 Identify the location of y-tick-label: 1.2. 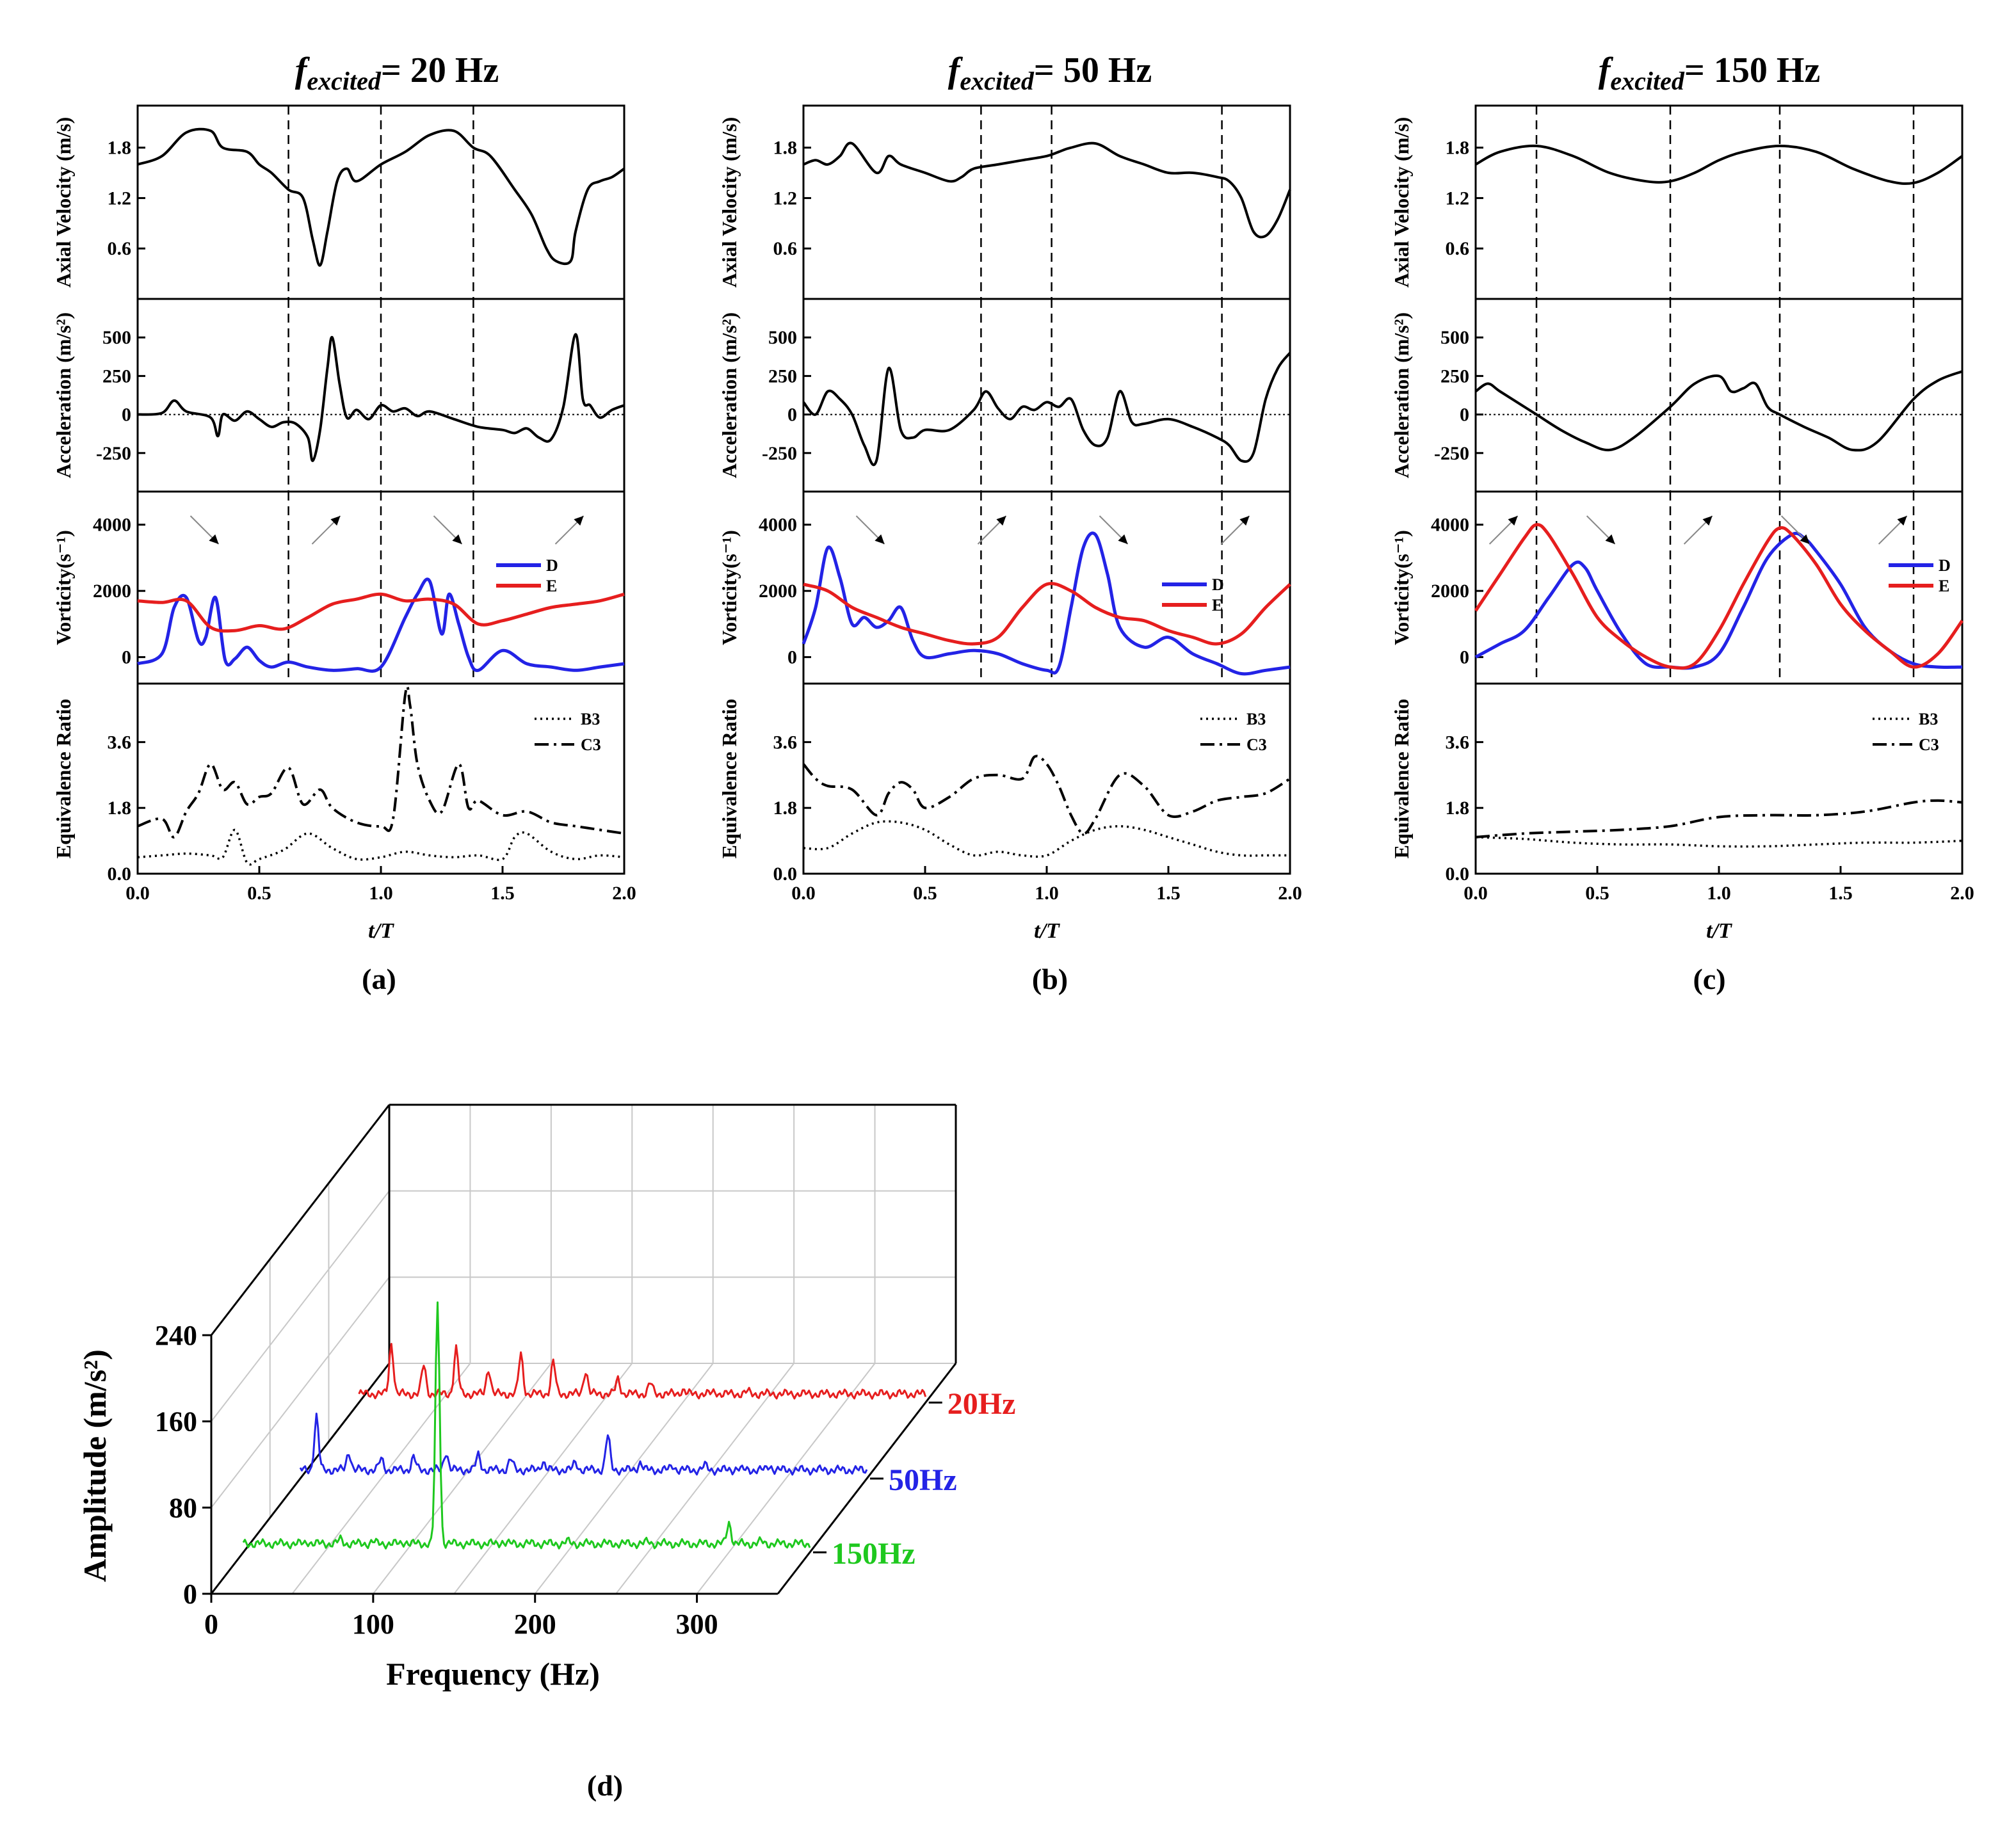
(1458, 198).